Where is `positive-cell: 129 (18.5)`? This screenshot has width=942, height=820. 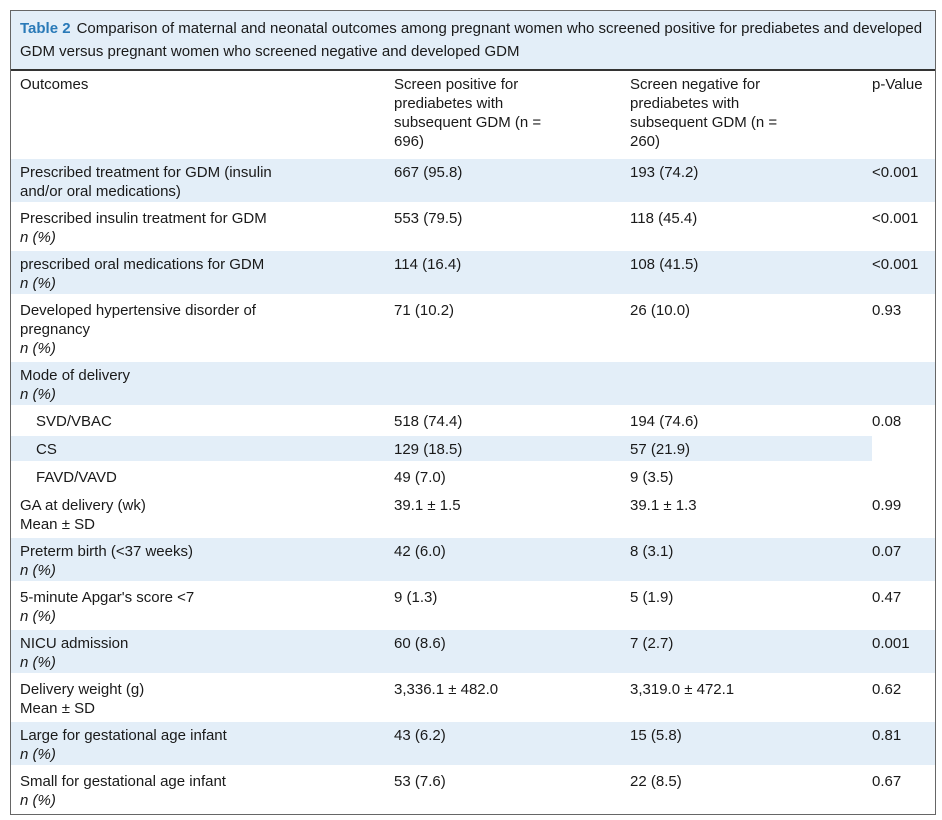
positive-cell: 129 (18.5) is located at coordinates (512, 448).